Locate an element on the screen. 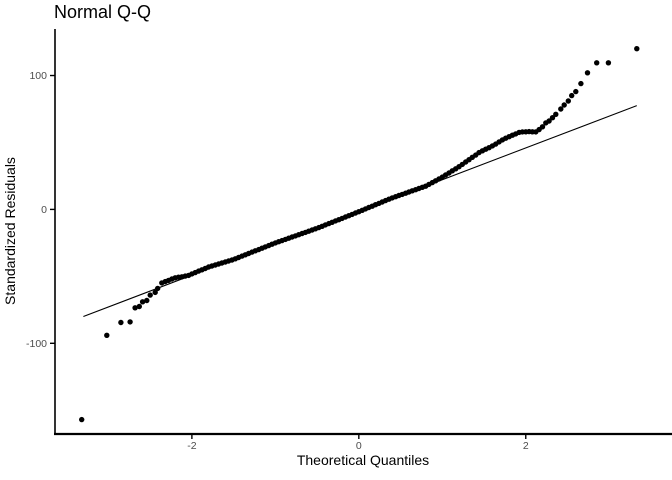 The width and height of the screenshot is (672, 480). chart-title: Normal Q-Q is located at coordinates (103, 12).